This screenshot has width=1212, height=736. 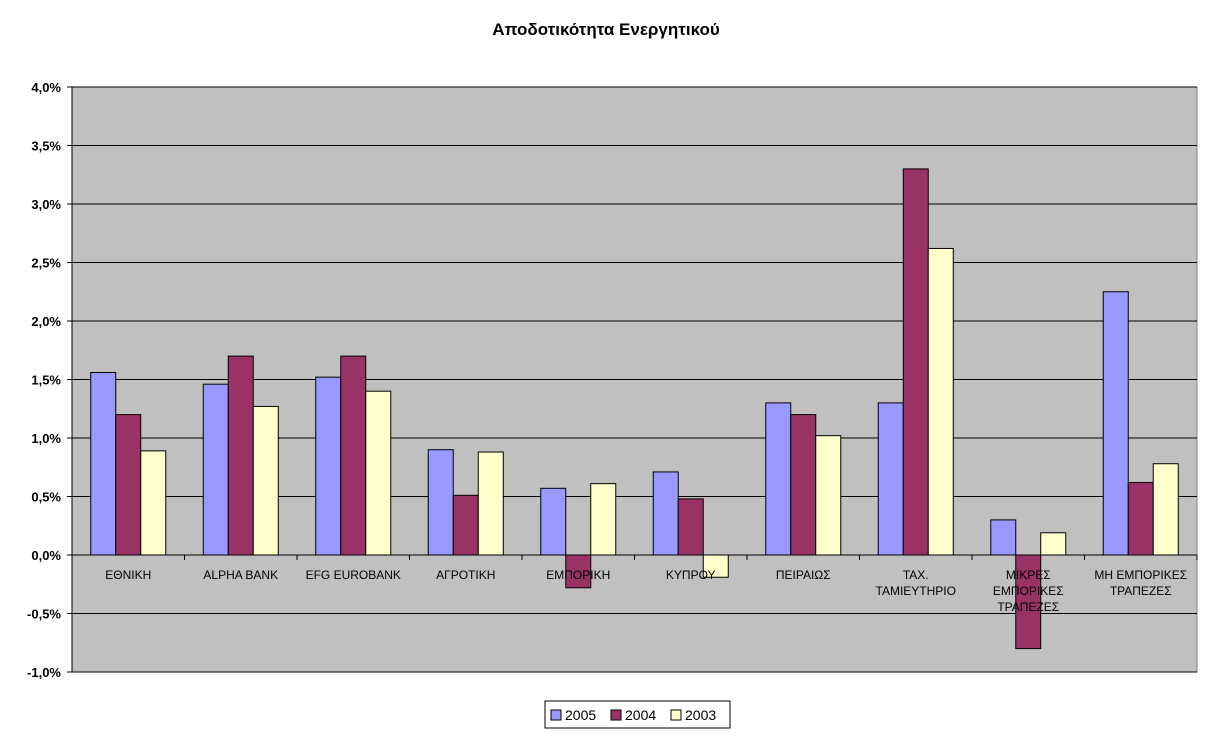 I want to click on y-tick-label: 0,0%, so click(x=46, y=555).